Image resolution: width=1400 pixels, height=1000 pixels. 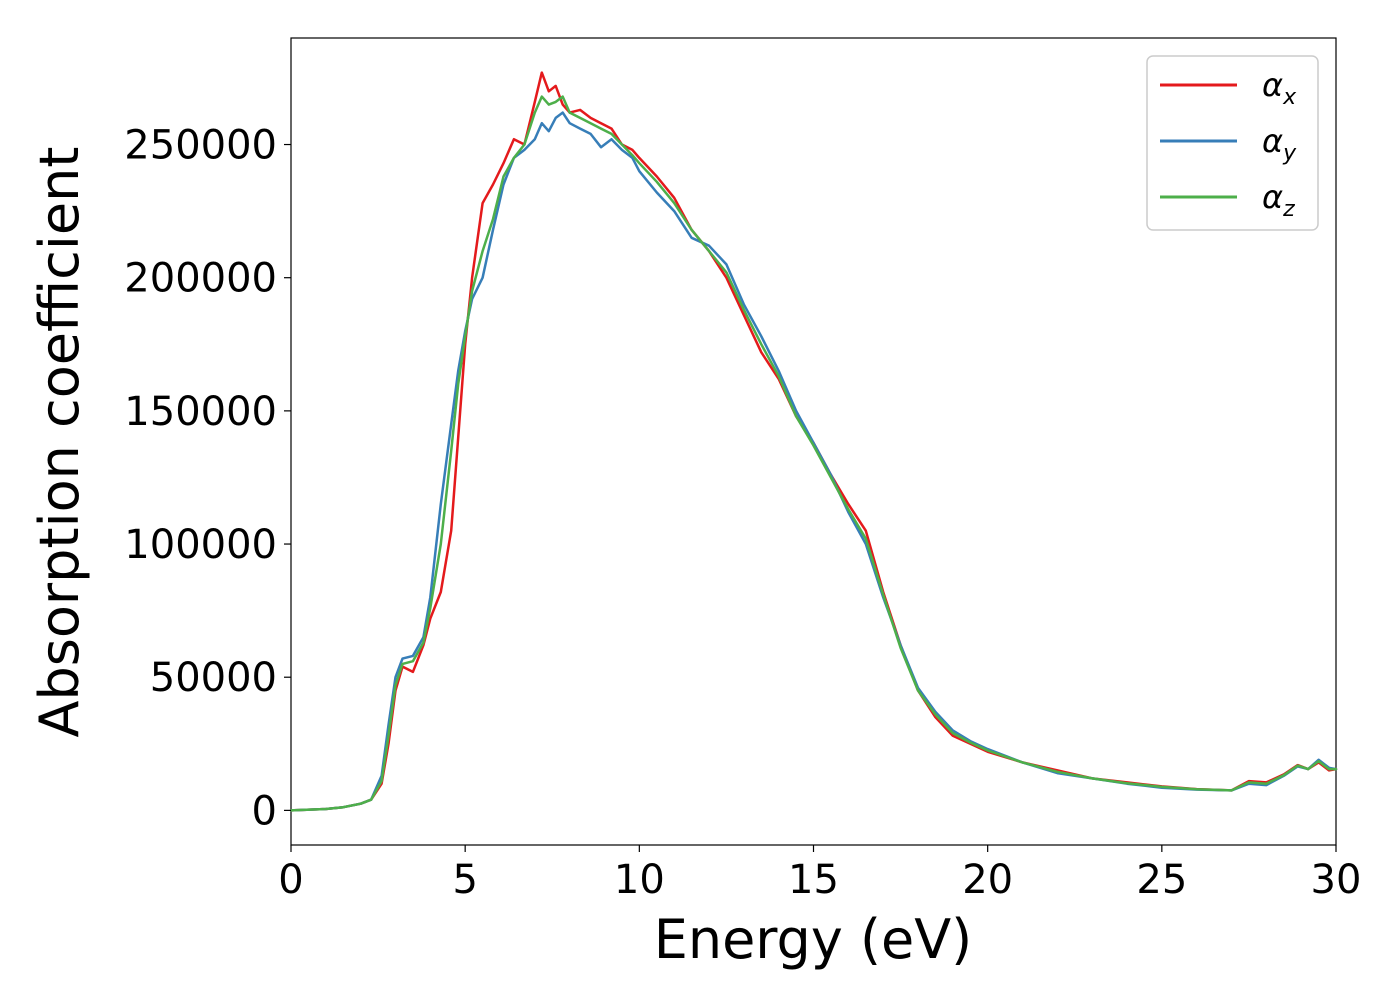 I want to click on y-tick-label: 200000, so click(x=200, y=279).